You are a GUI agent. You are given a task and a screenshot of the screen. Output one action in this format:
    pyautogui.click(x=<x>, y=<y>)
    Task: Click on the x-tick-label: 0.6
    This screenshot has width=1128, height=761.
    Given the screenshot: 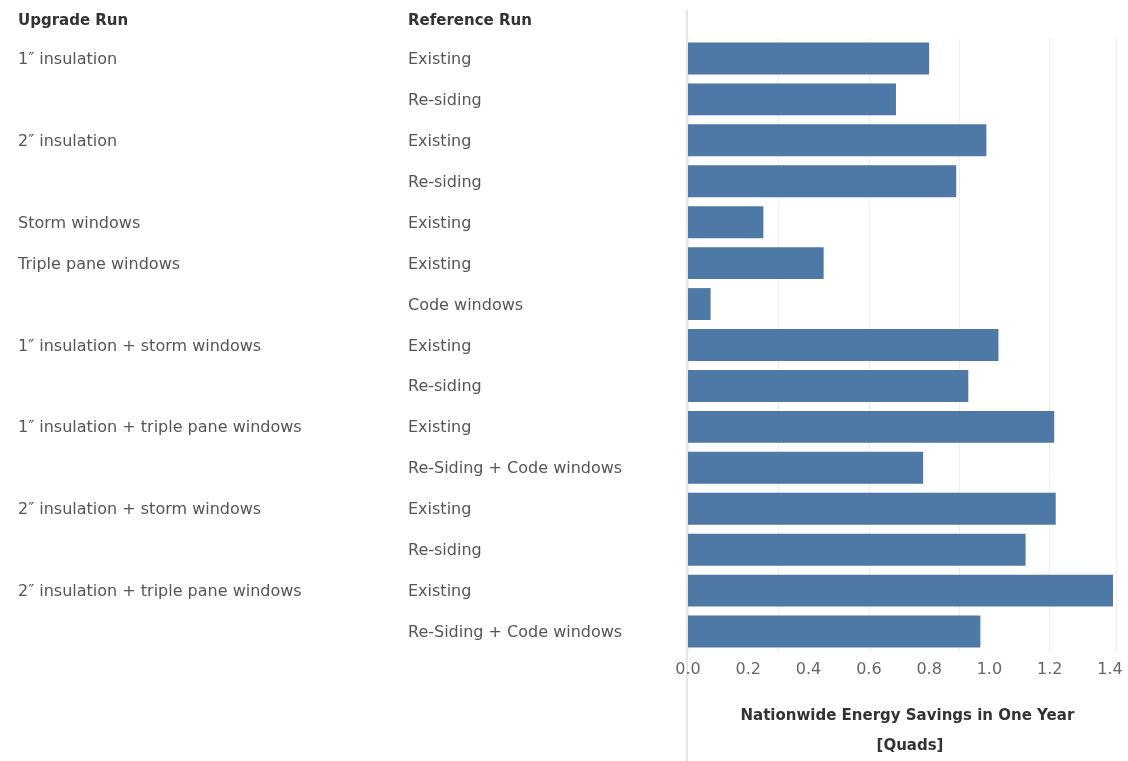 What is the action you would take?
    pyautogui.click(x=869, y=668)
    